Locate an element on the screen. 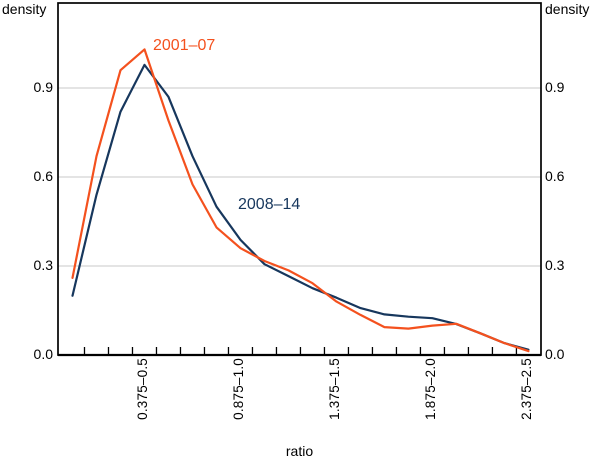 Image resolution: width=600 pixels, height=467 pixels. y-axis-title-right: density is located at coordinates (567, 9).